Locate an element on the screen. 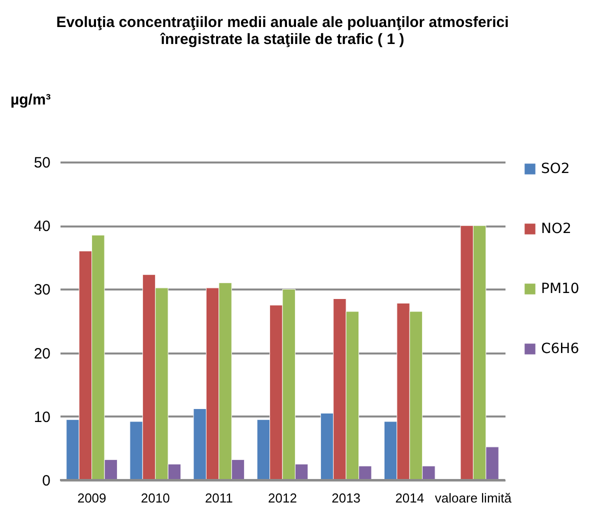 The width and height of the screenshot is (606, 508). x-tick-label: 2010 is located at coordinates (155, 498).